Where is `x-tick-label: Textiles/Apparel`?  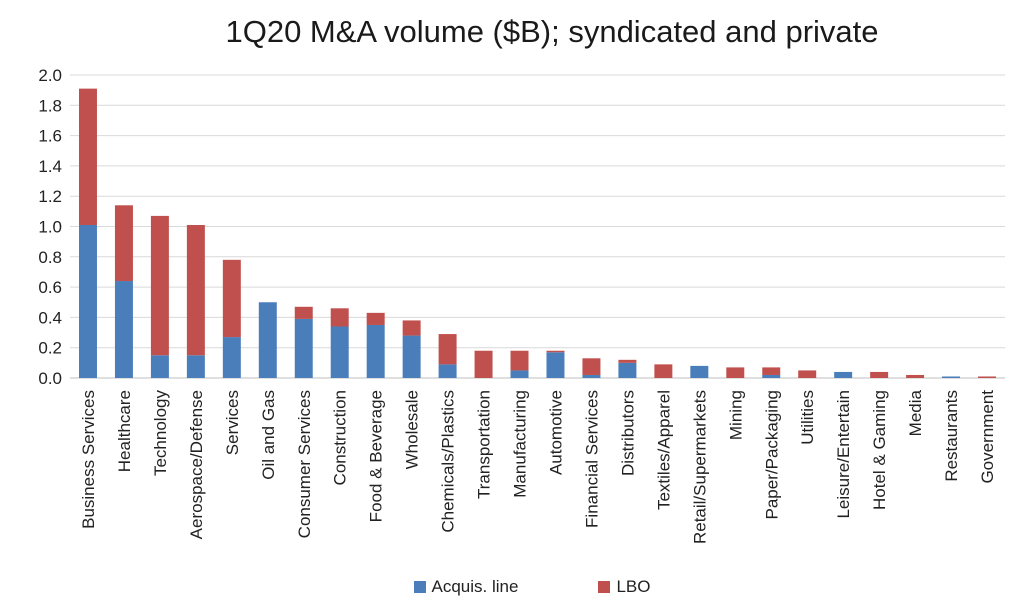 x-tick-label: Textiles/Apparel is located at coordinates (663, 450).